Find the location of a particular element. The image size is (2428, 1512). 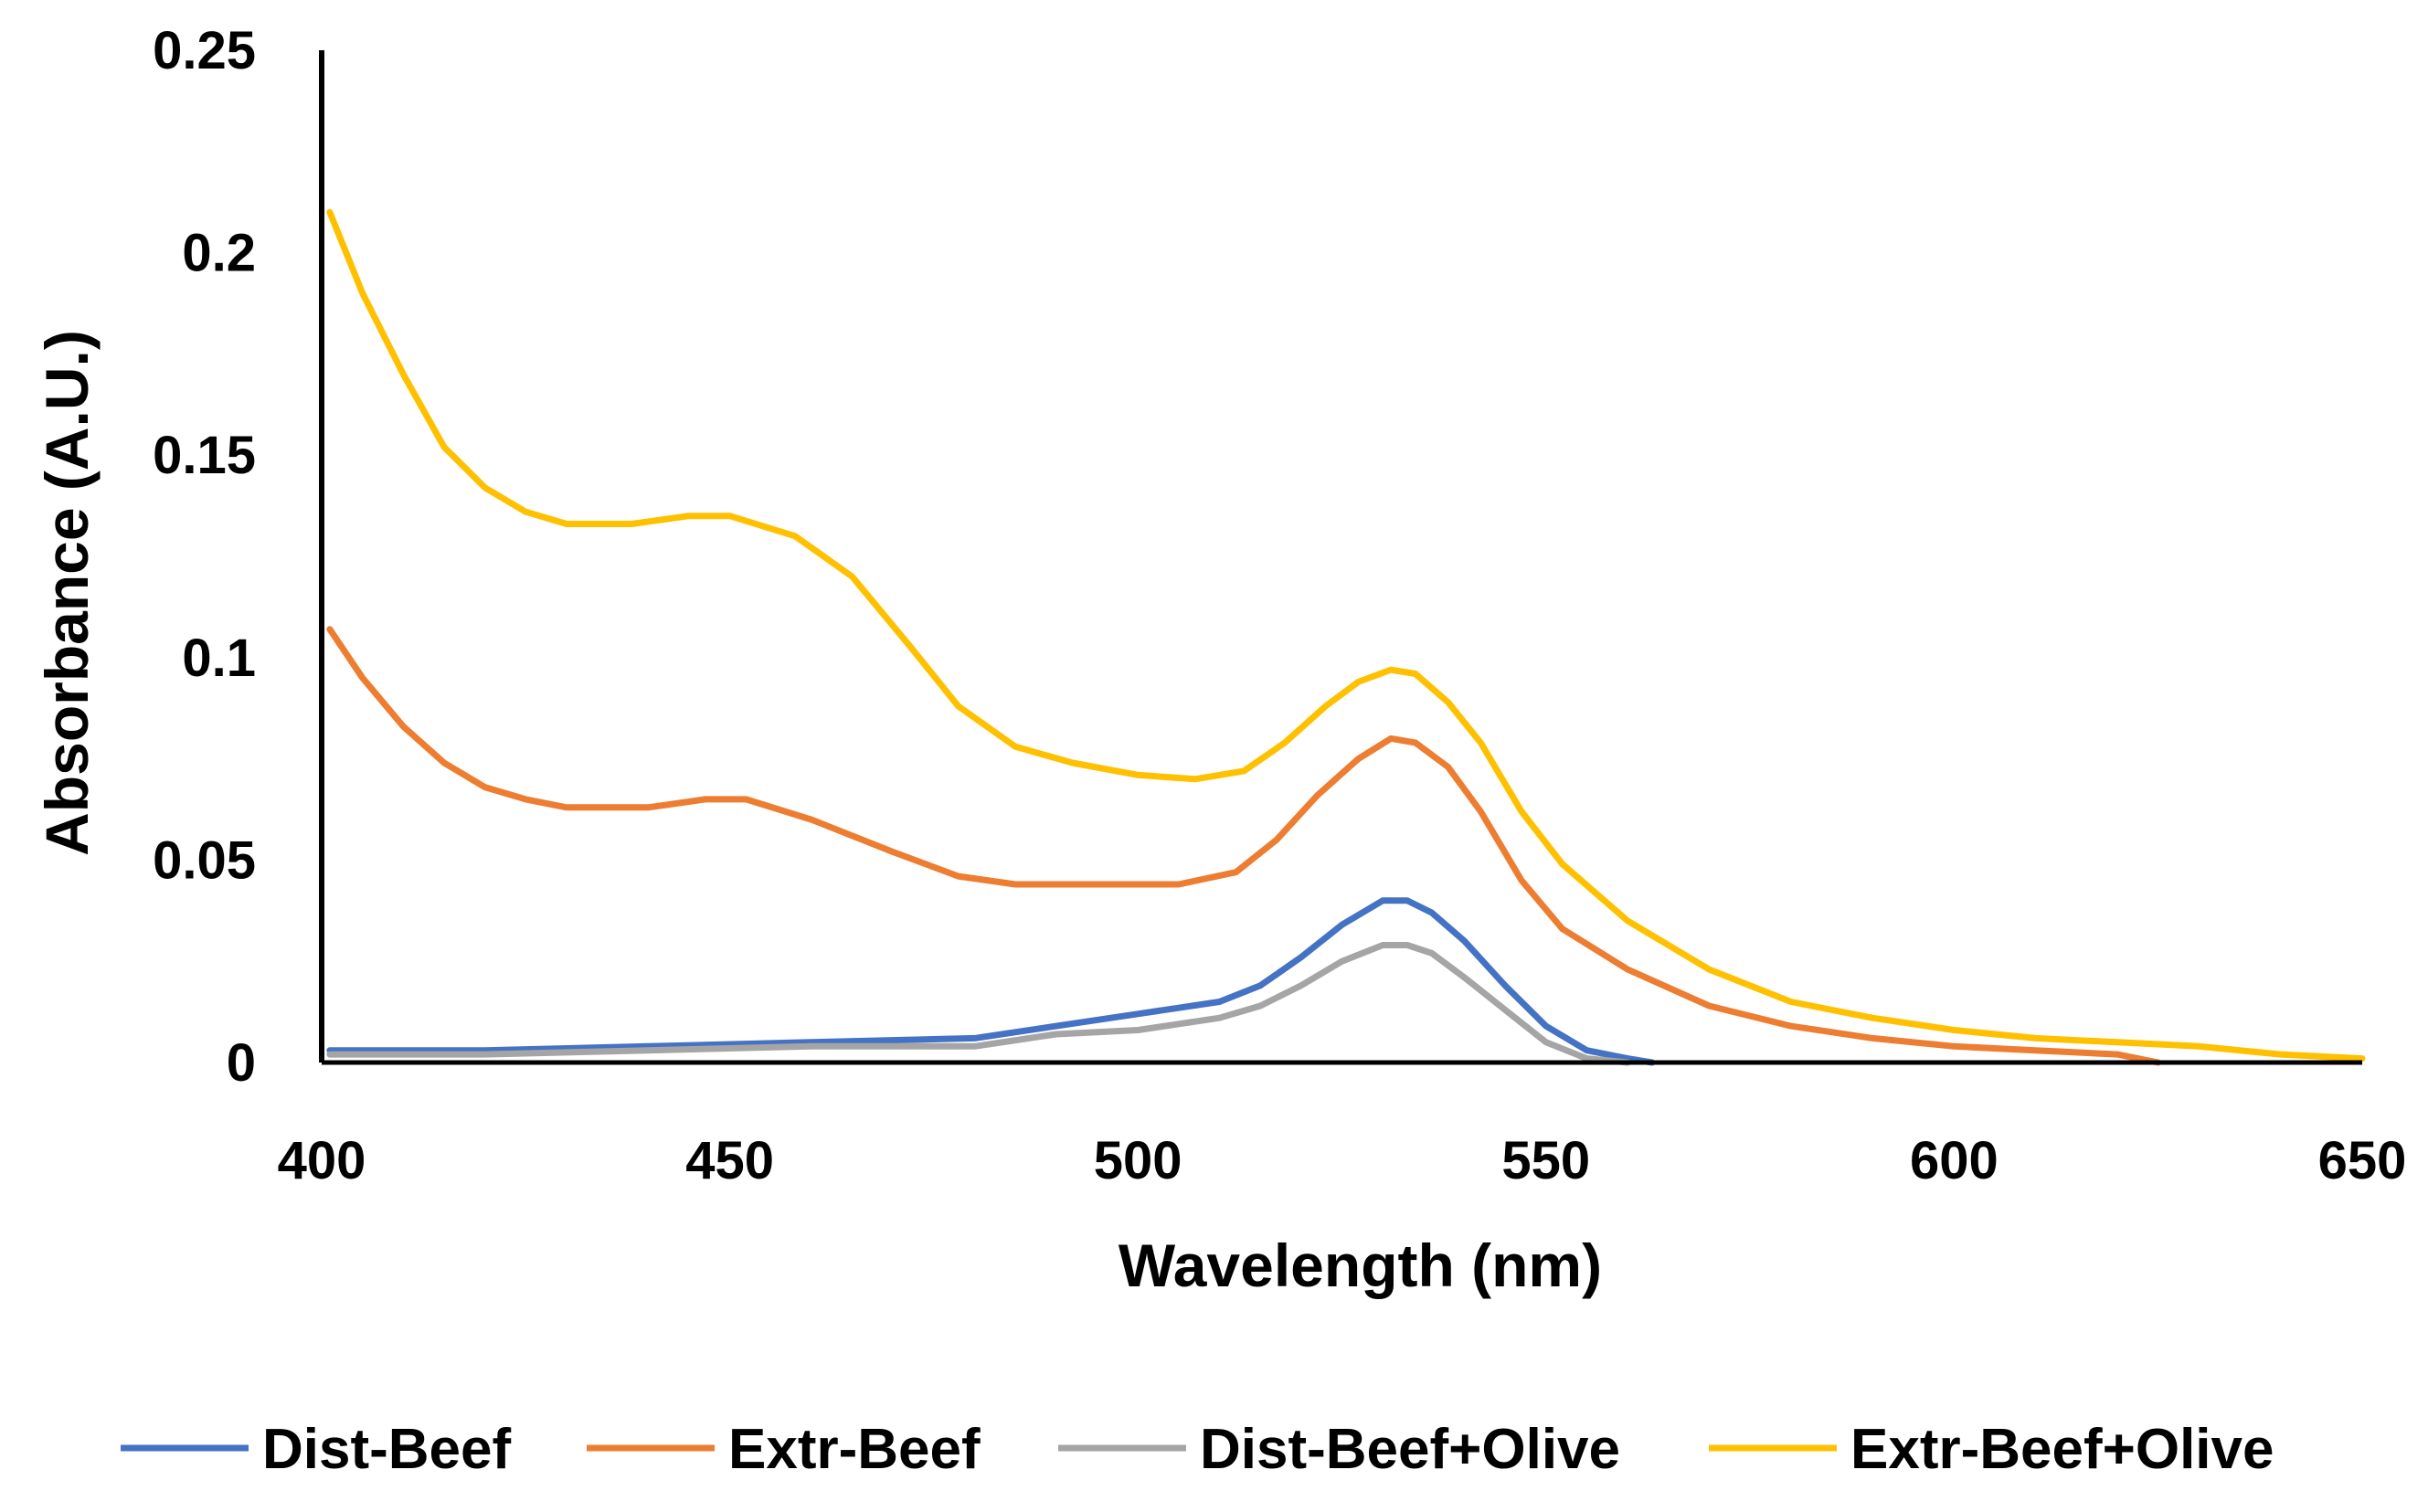

x-tick-label: 650 is located at coordinates (2363, 1160).